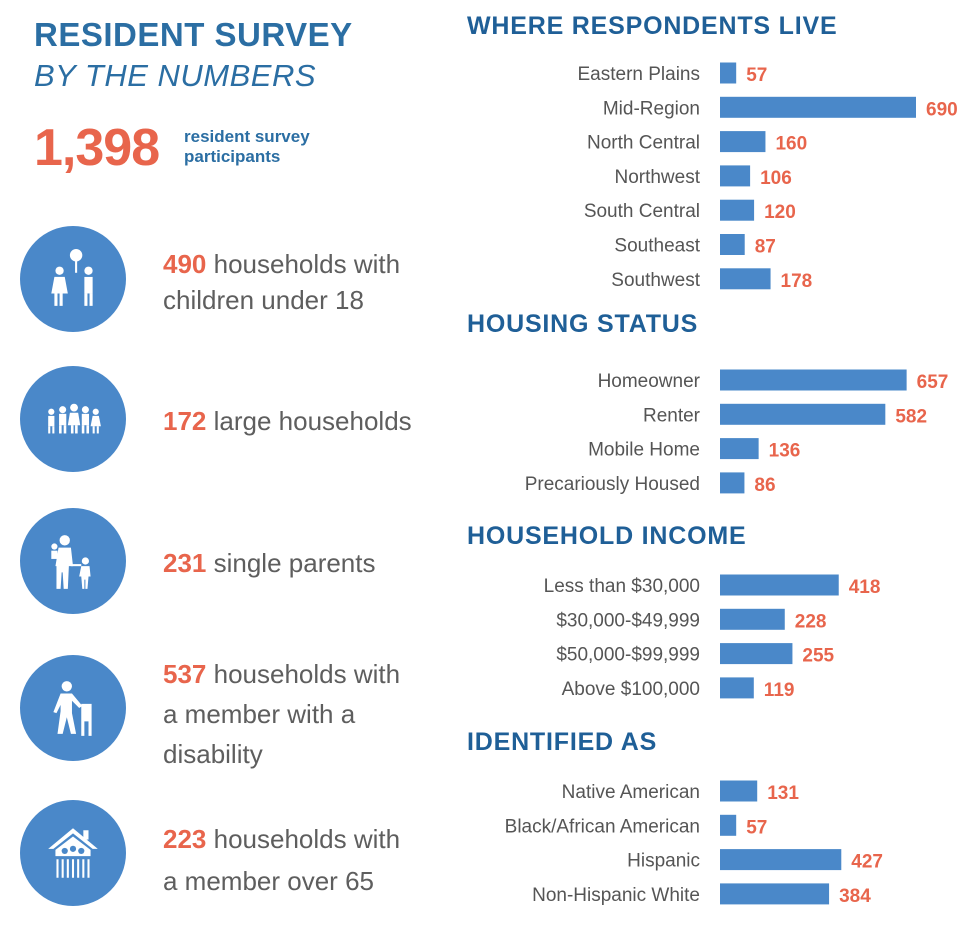 This screenshot has width=970, height=938. I want to click on title-line-2: BY THE NUMBERS, so click(175, 75).